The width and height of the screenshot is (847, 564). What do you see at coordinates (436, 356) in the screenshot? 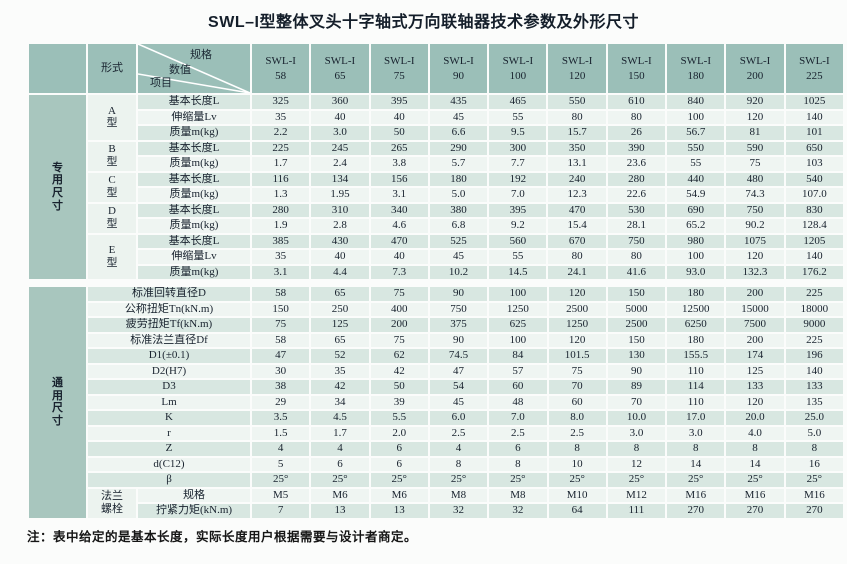
I see `table-row: D1(±0.1) 47 52 62 74.5 84 101.5 130 155.5 174 196` at bounding box center [436, 356].